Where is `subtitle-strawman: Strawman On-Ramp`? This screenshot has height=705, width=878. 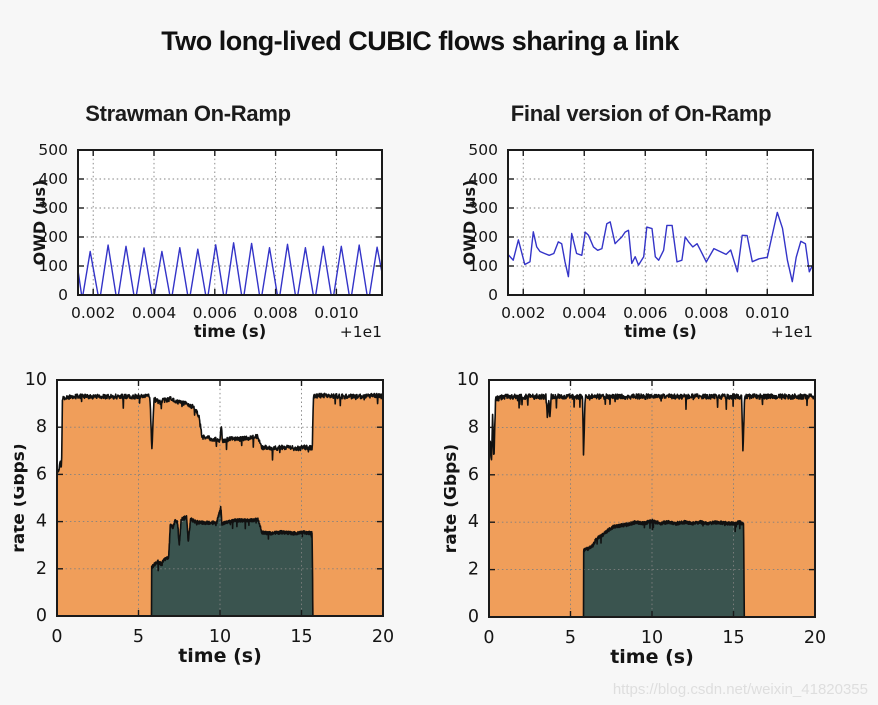 subtitle-strawman: Strawman On-Ramp is located at coordinates (188, 113).